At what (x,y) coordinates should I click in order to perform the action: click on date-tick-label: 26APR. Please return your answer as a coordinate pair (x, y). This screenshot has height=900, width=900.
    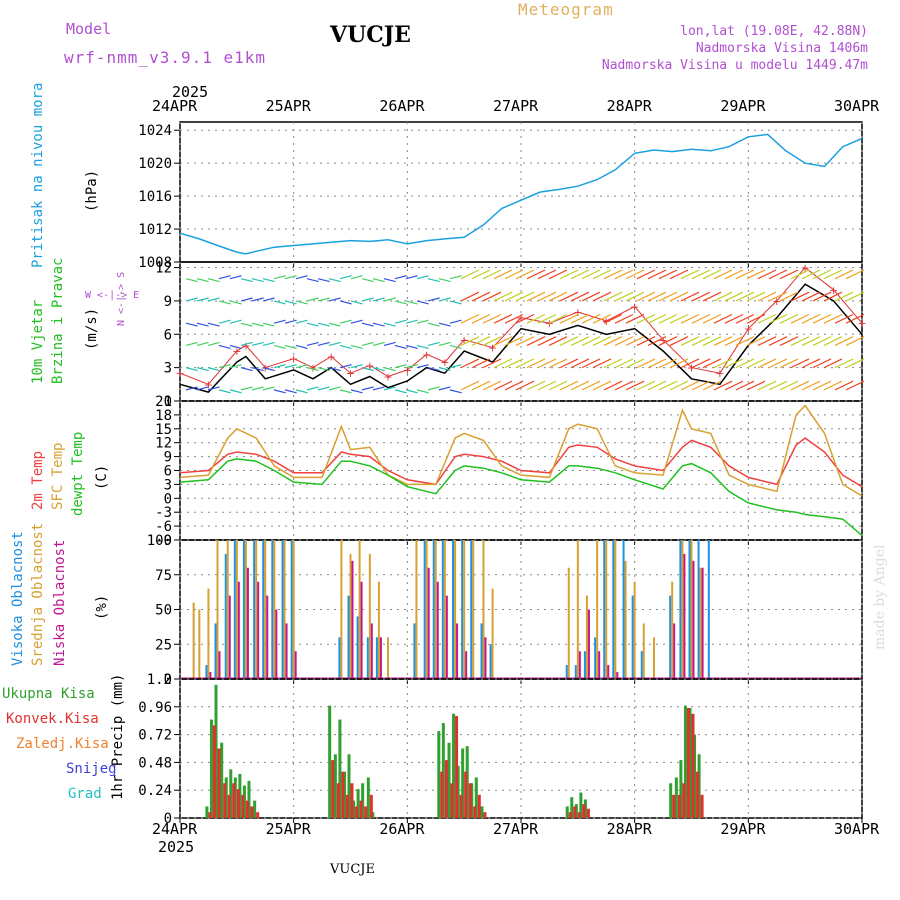
    Looking at the image, I should click on (402, 829).